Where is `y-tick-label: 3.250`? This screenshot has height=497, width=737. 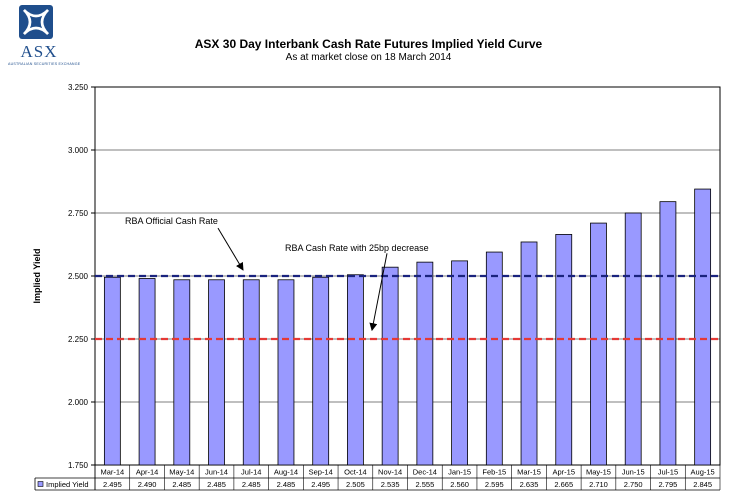
y-tick-label: 3.250 is located at coordinates (78, 87).